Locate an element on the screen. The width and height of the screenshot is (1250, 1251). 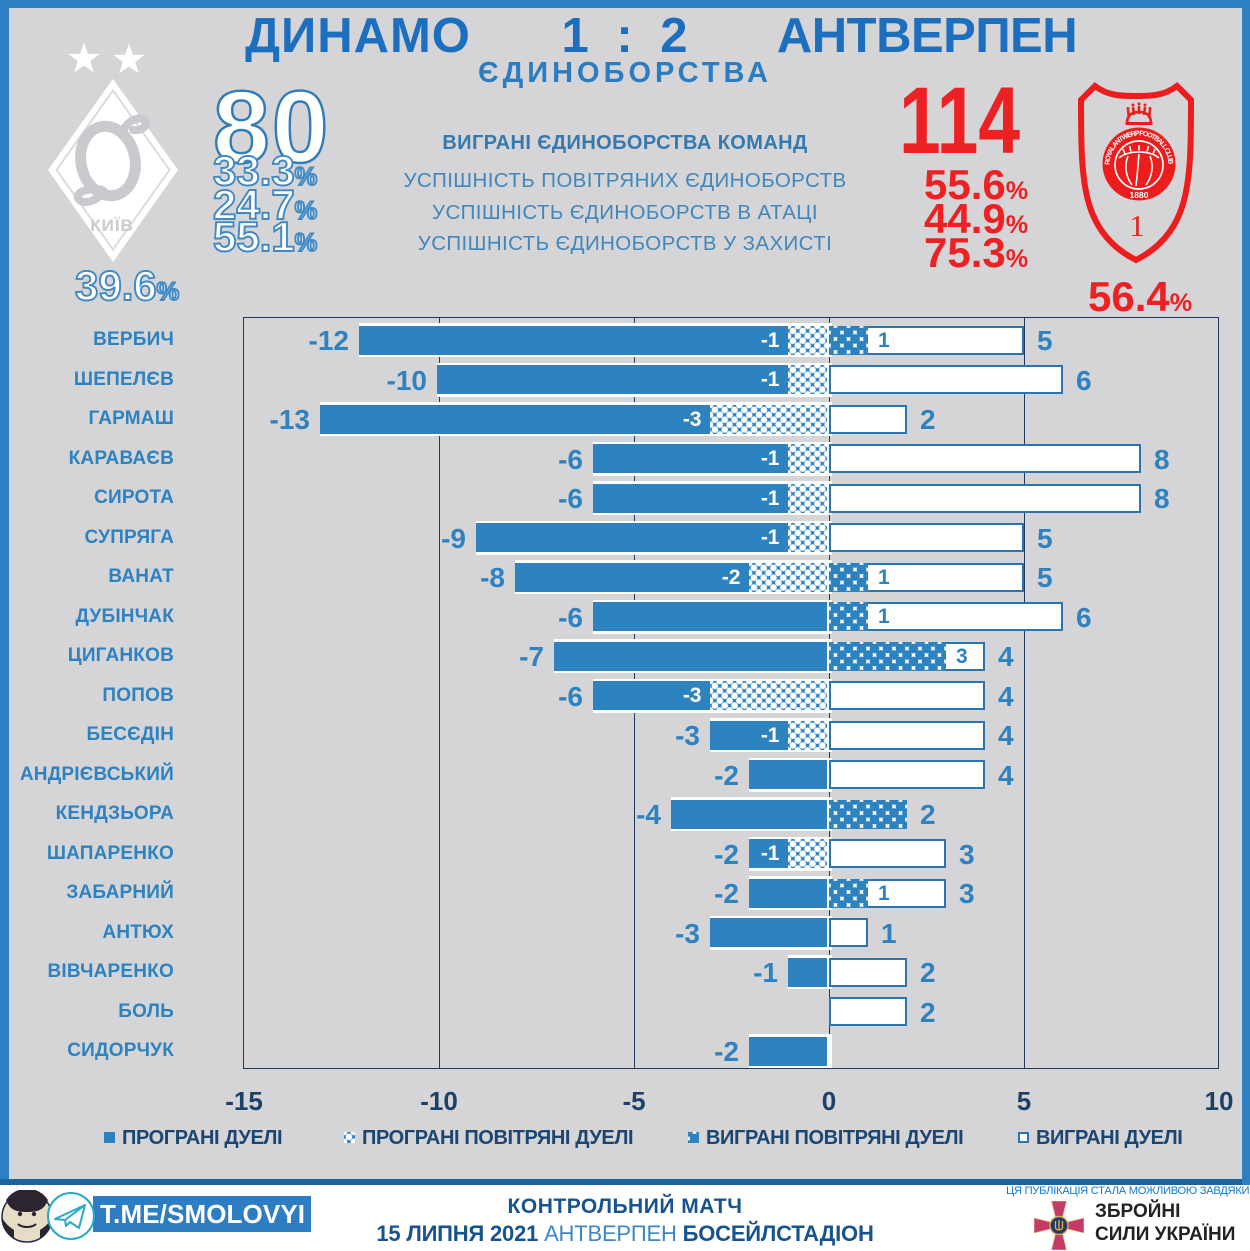
svg-text: T.ME/SMOLOVYI is located at coordinates (202, 1214).